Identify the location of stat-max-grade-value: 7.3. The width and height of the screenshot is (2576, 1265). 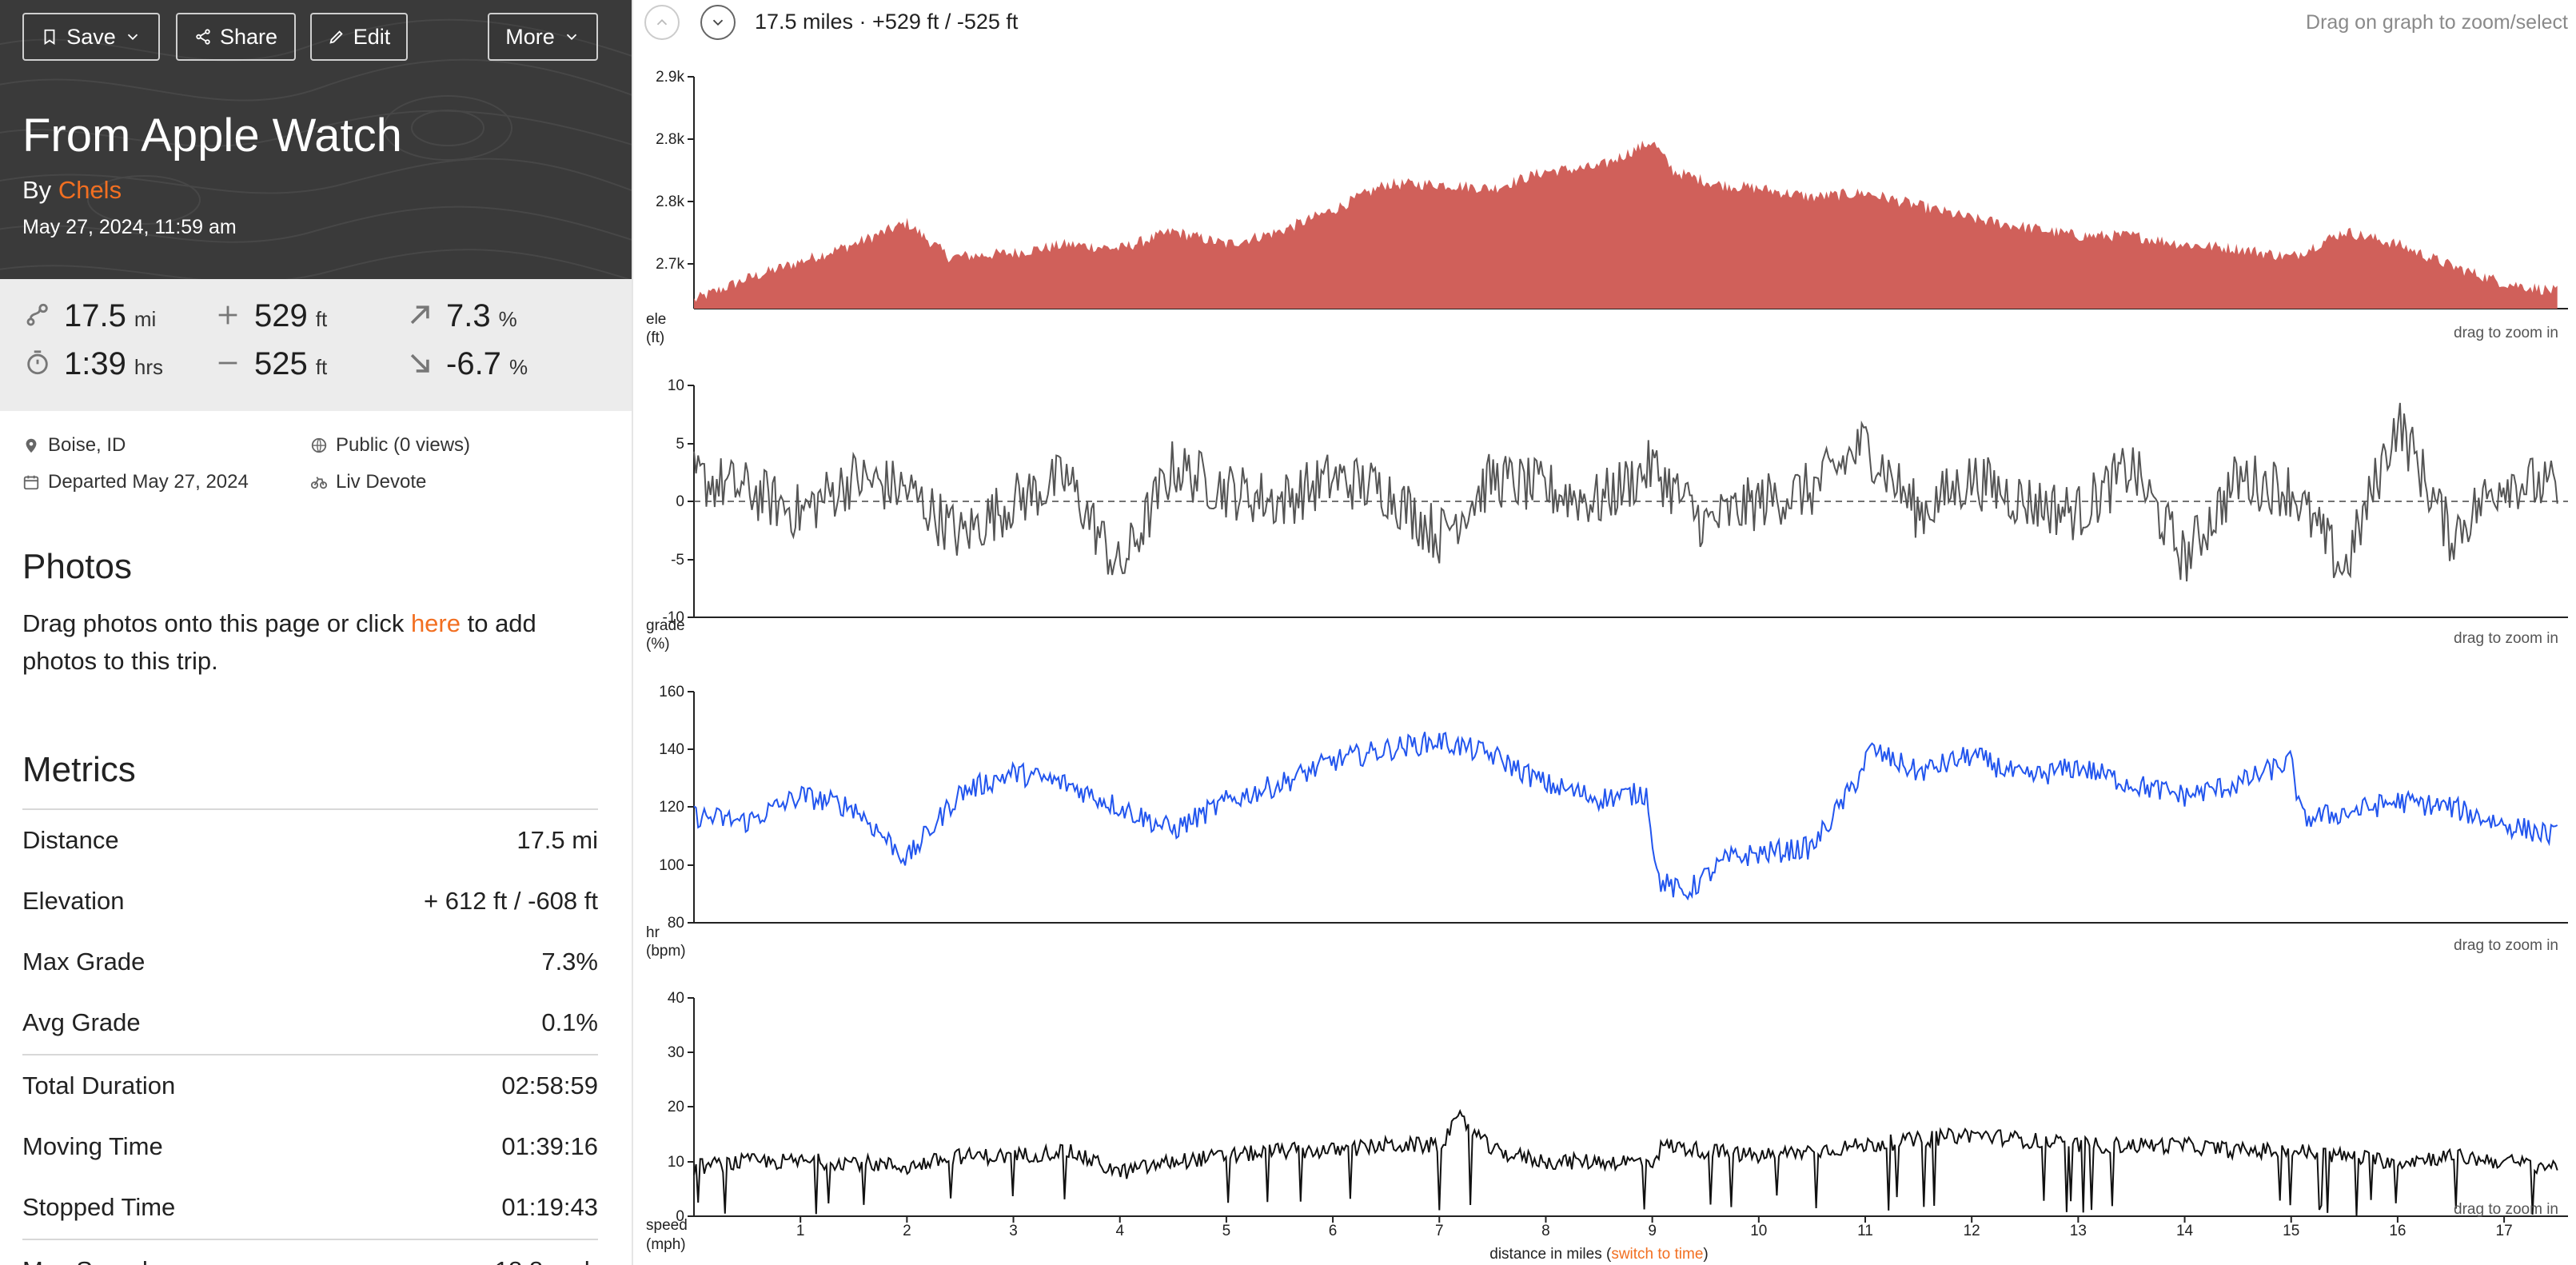
(468, 315).